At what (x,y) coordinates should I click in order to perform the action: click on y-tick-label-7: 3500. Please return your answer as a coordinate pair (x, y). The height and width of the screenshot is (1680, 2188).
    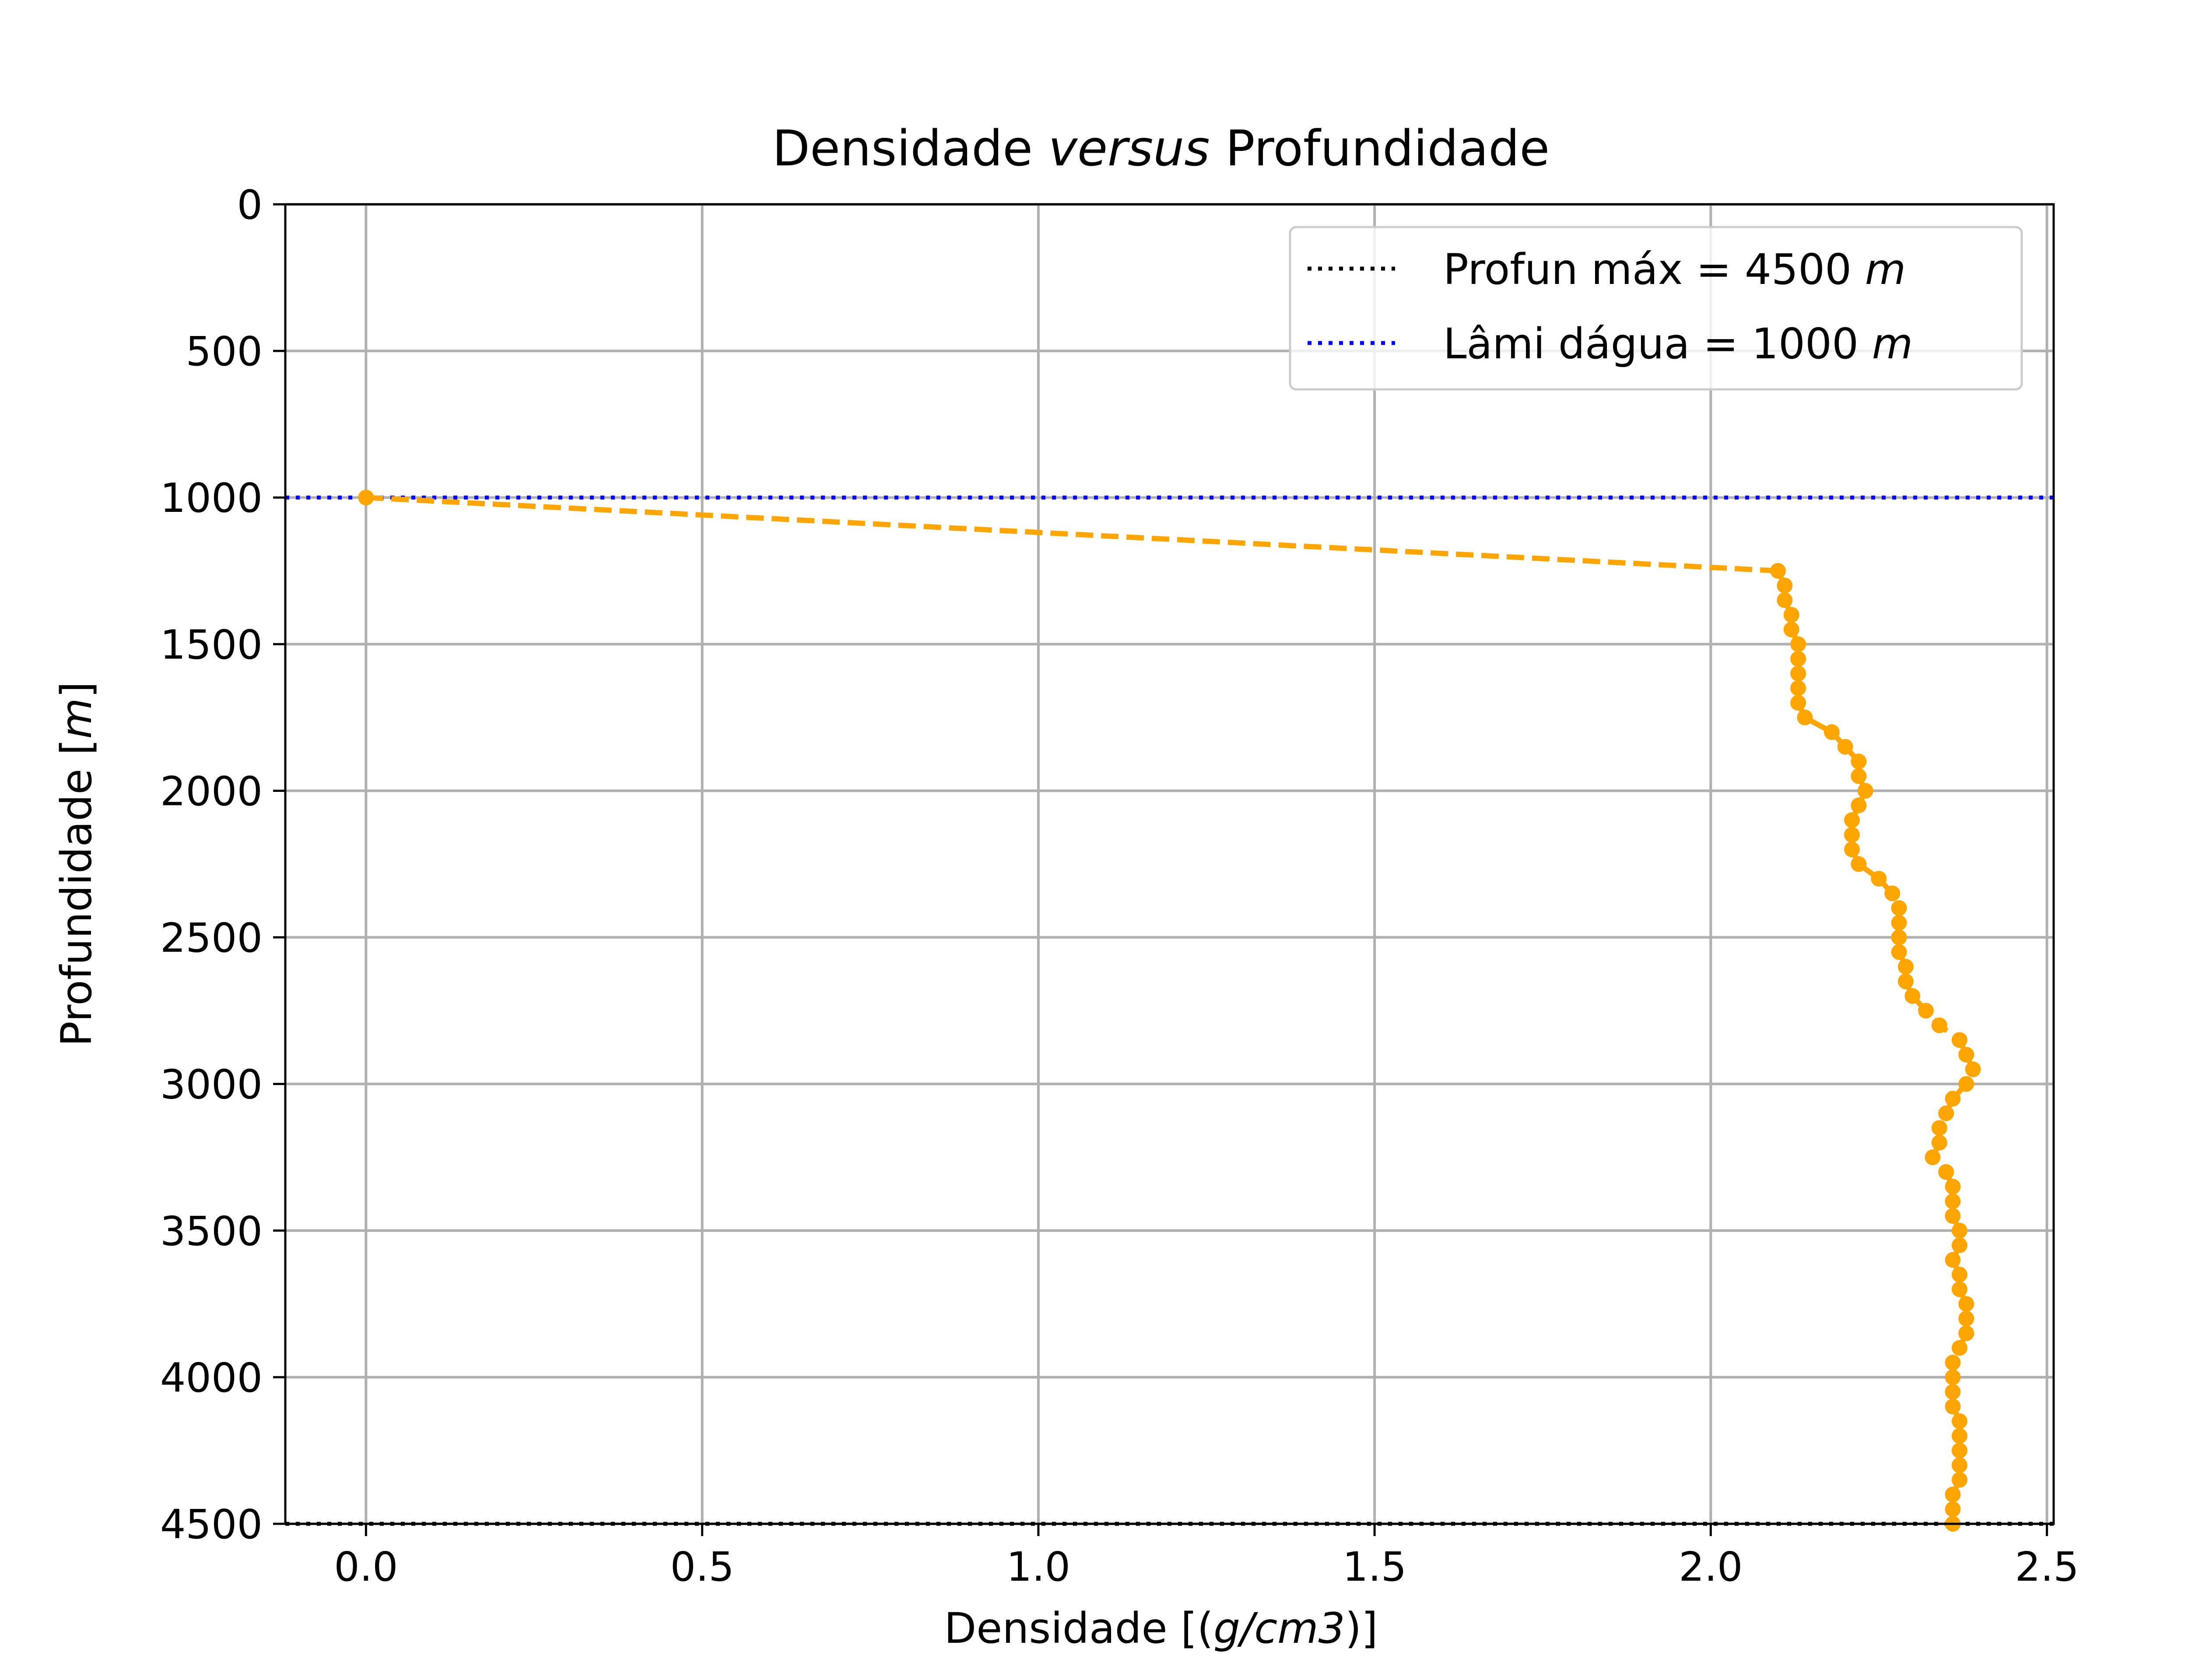
    Looking at the image, I should click on (211, 1231).